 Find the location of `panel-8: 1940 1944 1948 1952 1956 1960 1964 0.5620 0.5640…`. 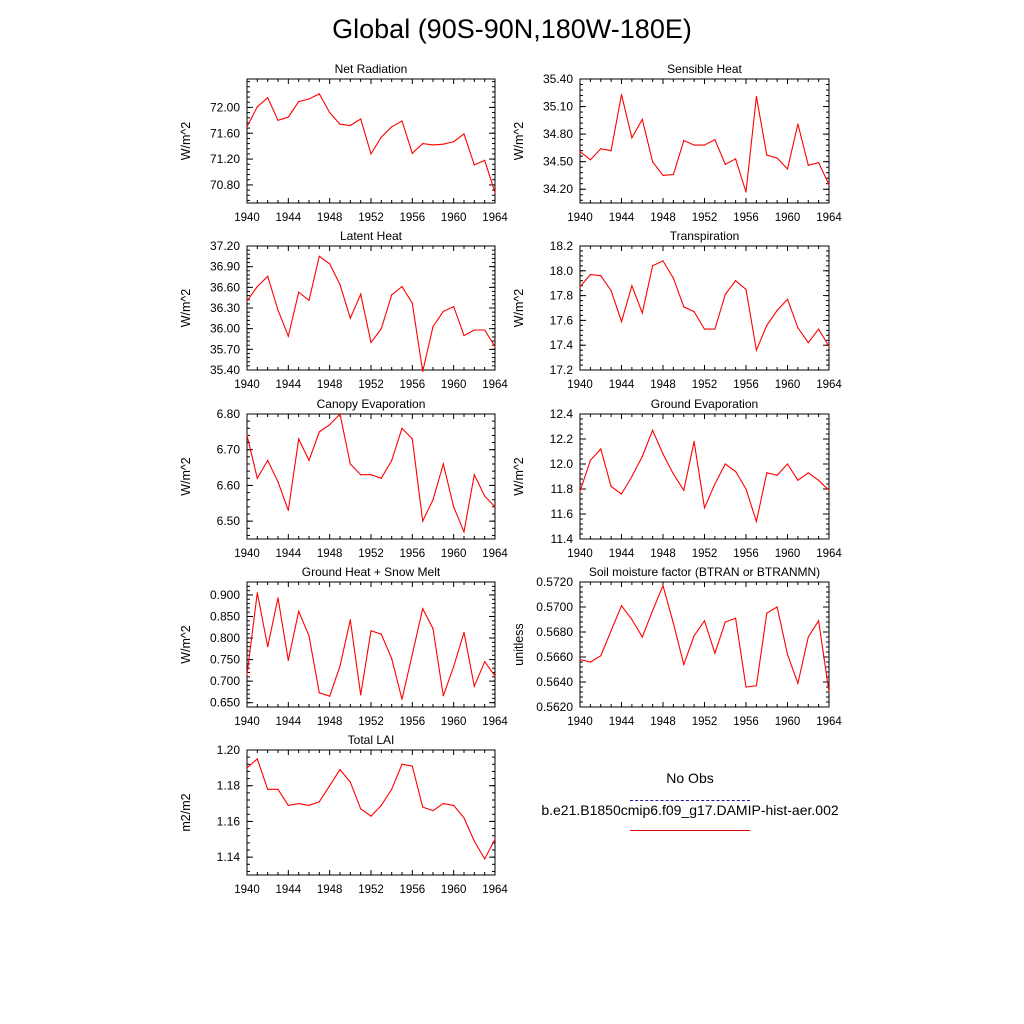

panel-8: 1940 1944 1948 1952 1956 1960 1964 0.5620 0.5640… is located at coordinates (677, 646).